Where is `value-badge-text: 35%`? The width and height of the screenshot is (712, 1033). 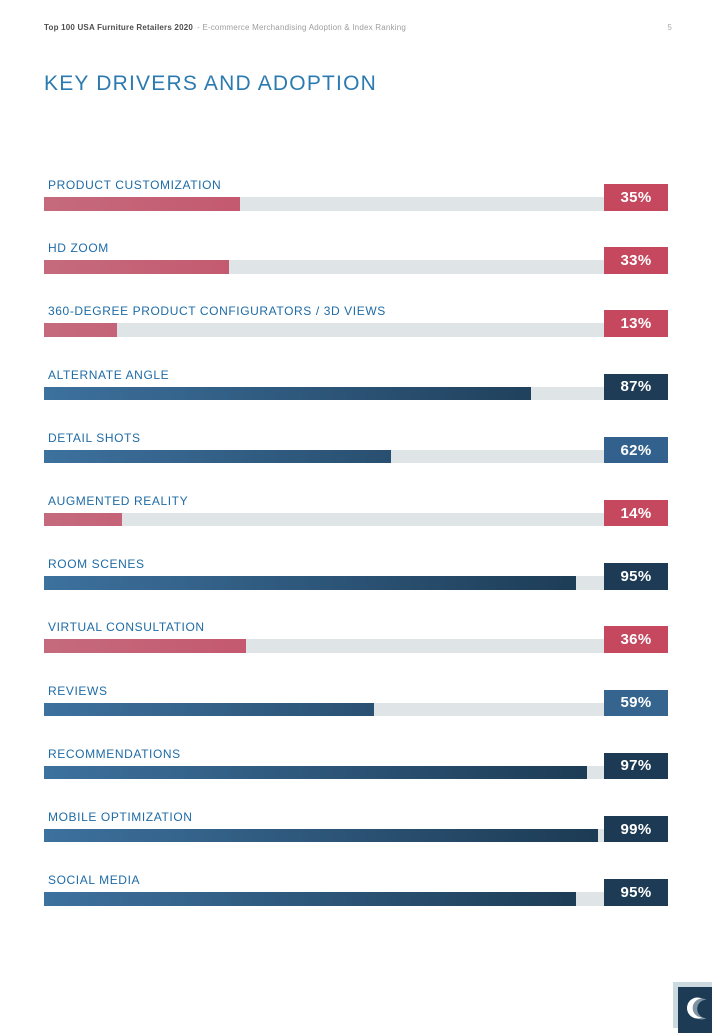
value-badge-text: 35% is located at coordinates (636, 197).